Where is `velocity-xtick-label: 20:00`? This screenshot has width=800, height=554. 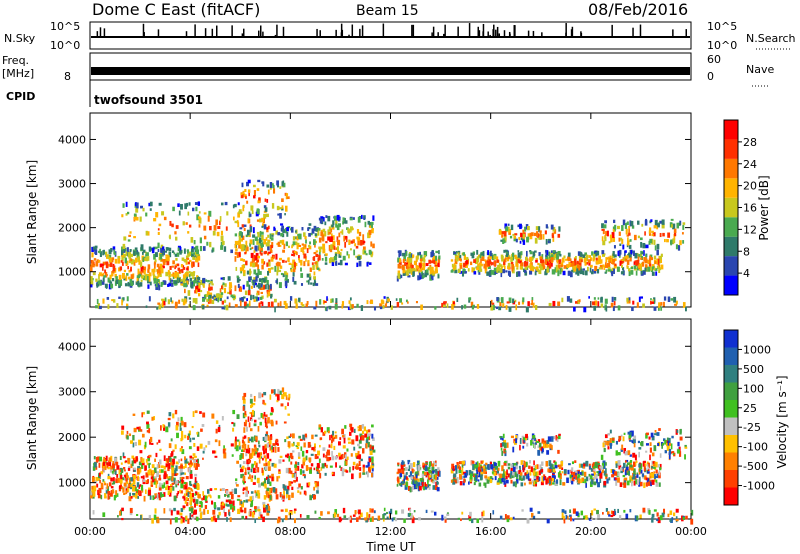
velocity-xtick-label: 20:00 is located at coordinates (591, 531).